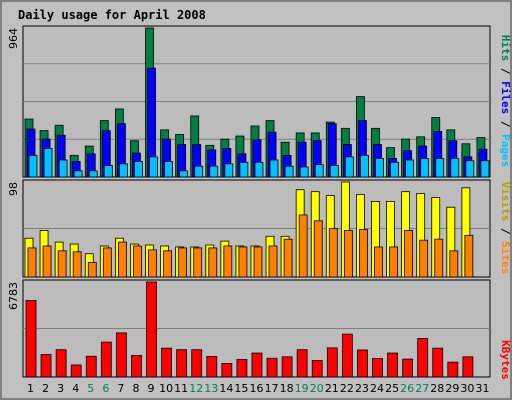  I want to click on x-tick-label: 31, so click(482, 388).